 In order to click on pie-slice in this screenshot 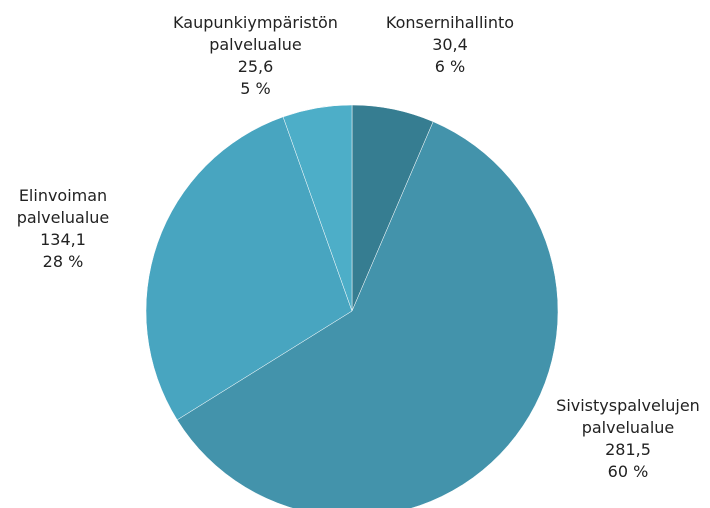, I will do `click(317, 208)`.